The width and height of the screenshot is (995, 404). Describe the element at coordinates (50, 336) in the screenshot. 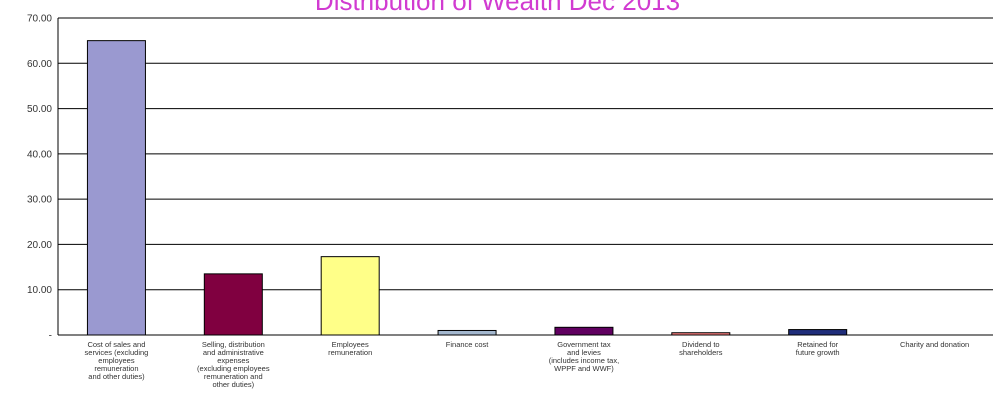

I see `y-tick-label: -` at that location.